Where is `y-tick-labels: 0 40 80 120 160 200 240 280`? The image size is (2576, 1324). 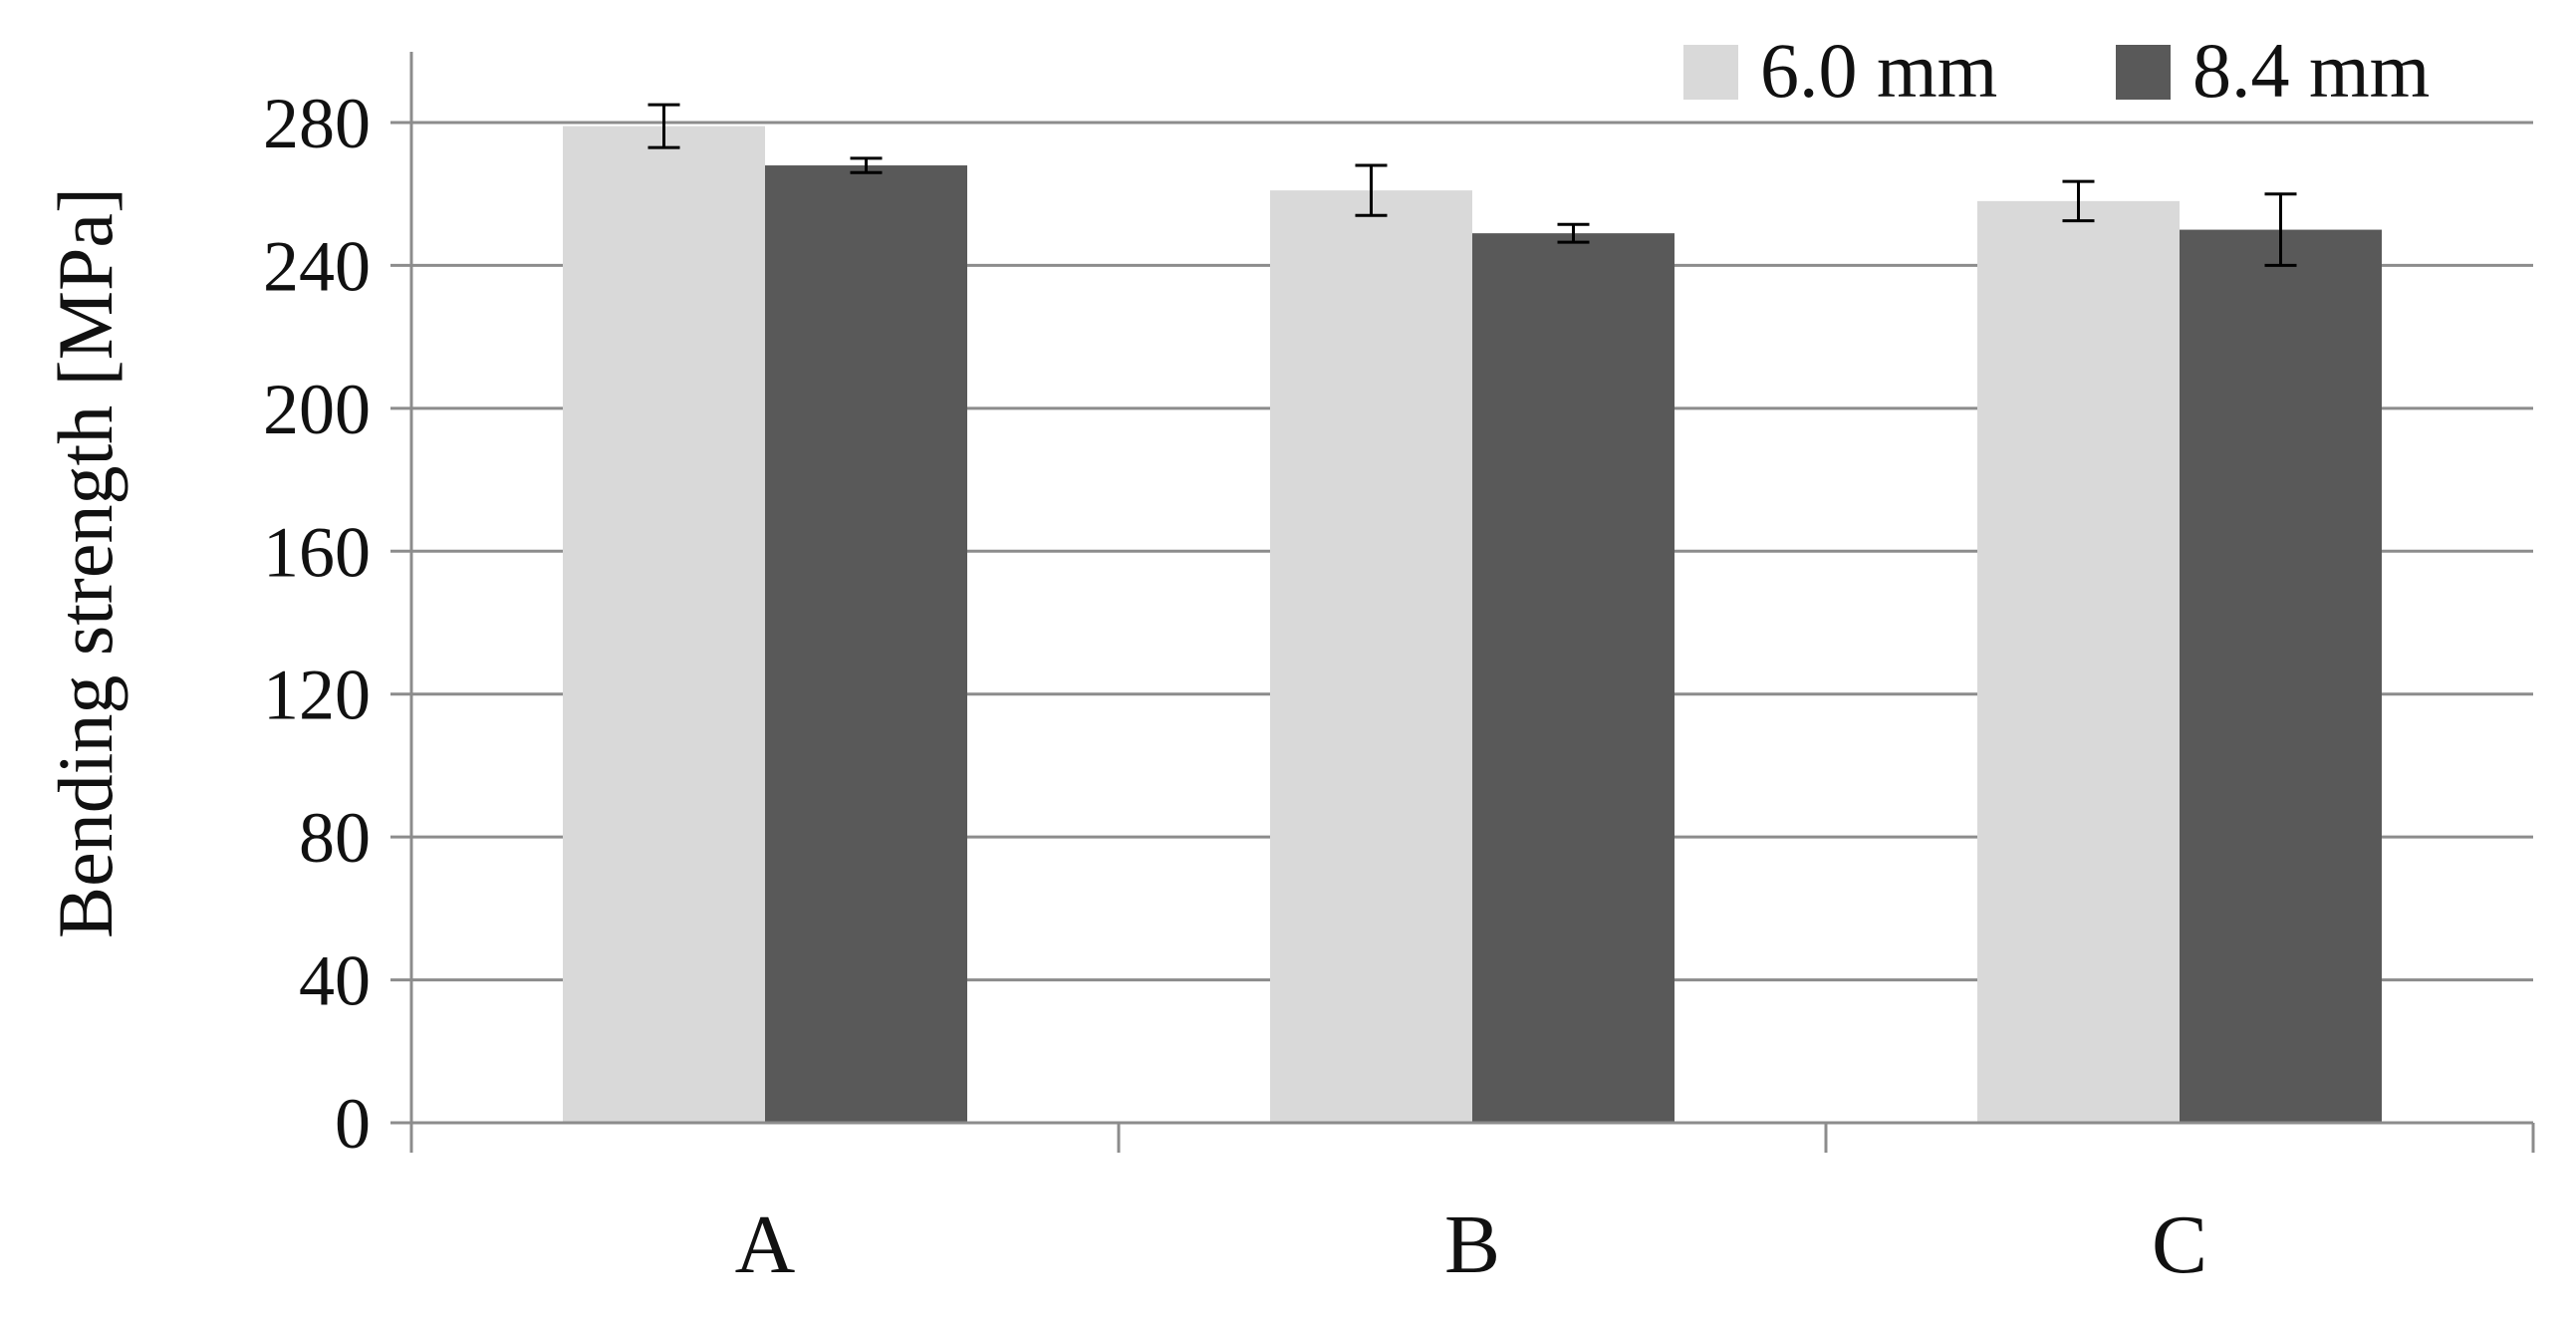
y-tick-labels: 0 40 80 120 160 200 240 280 is located at coordinates (317, 624).